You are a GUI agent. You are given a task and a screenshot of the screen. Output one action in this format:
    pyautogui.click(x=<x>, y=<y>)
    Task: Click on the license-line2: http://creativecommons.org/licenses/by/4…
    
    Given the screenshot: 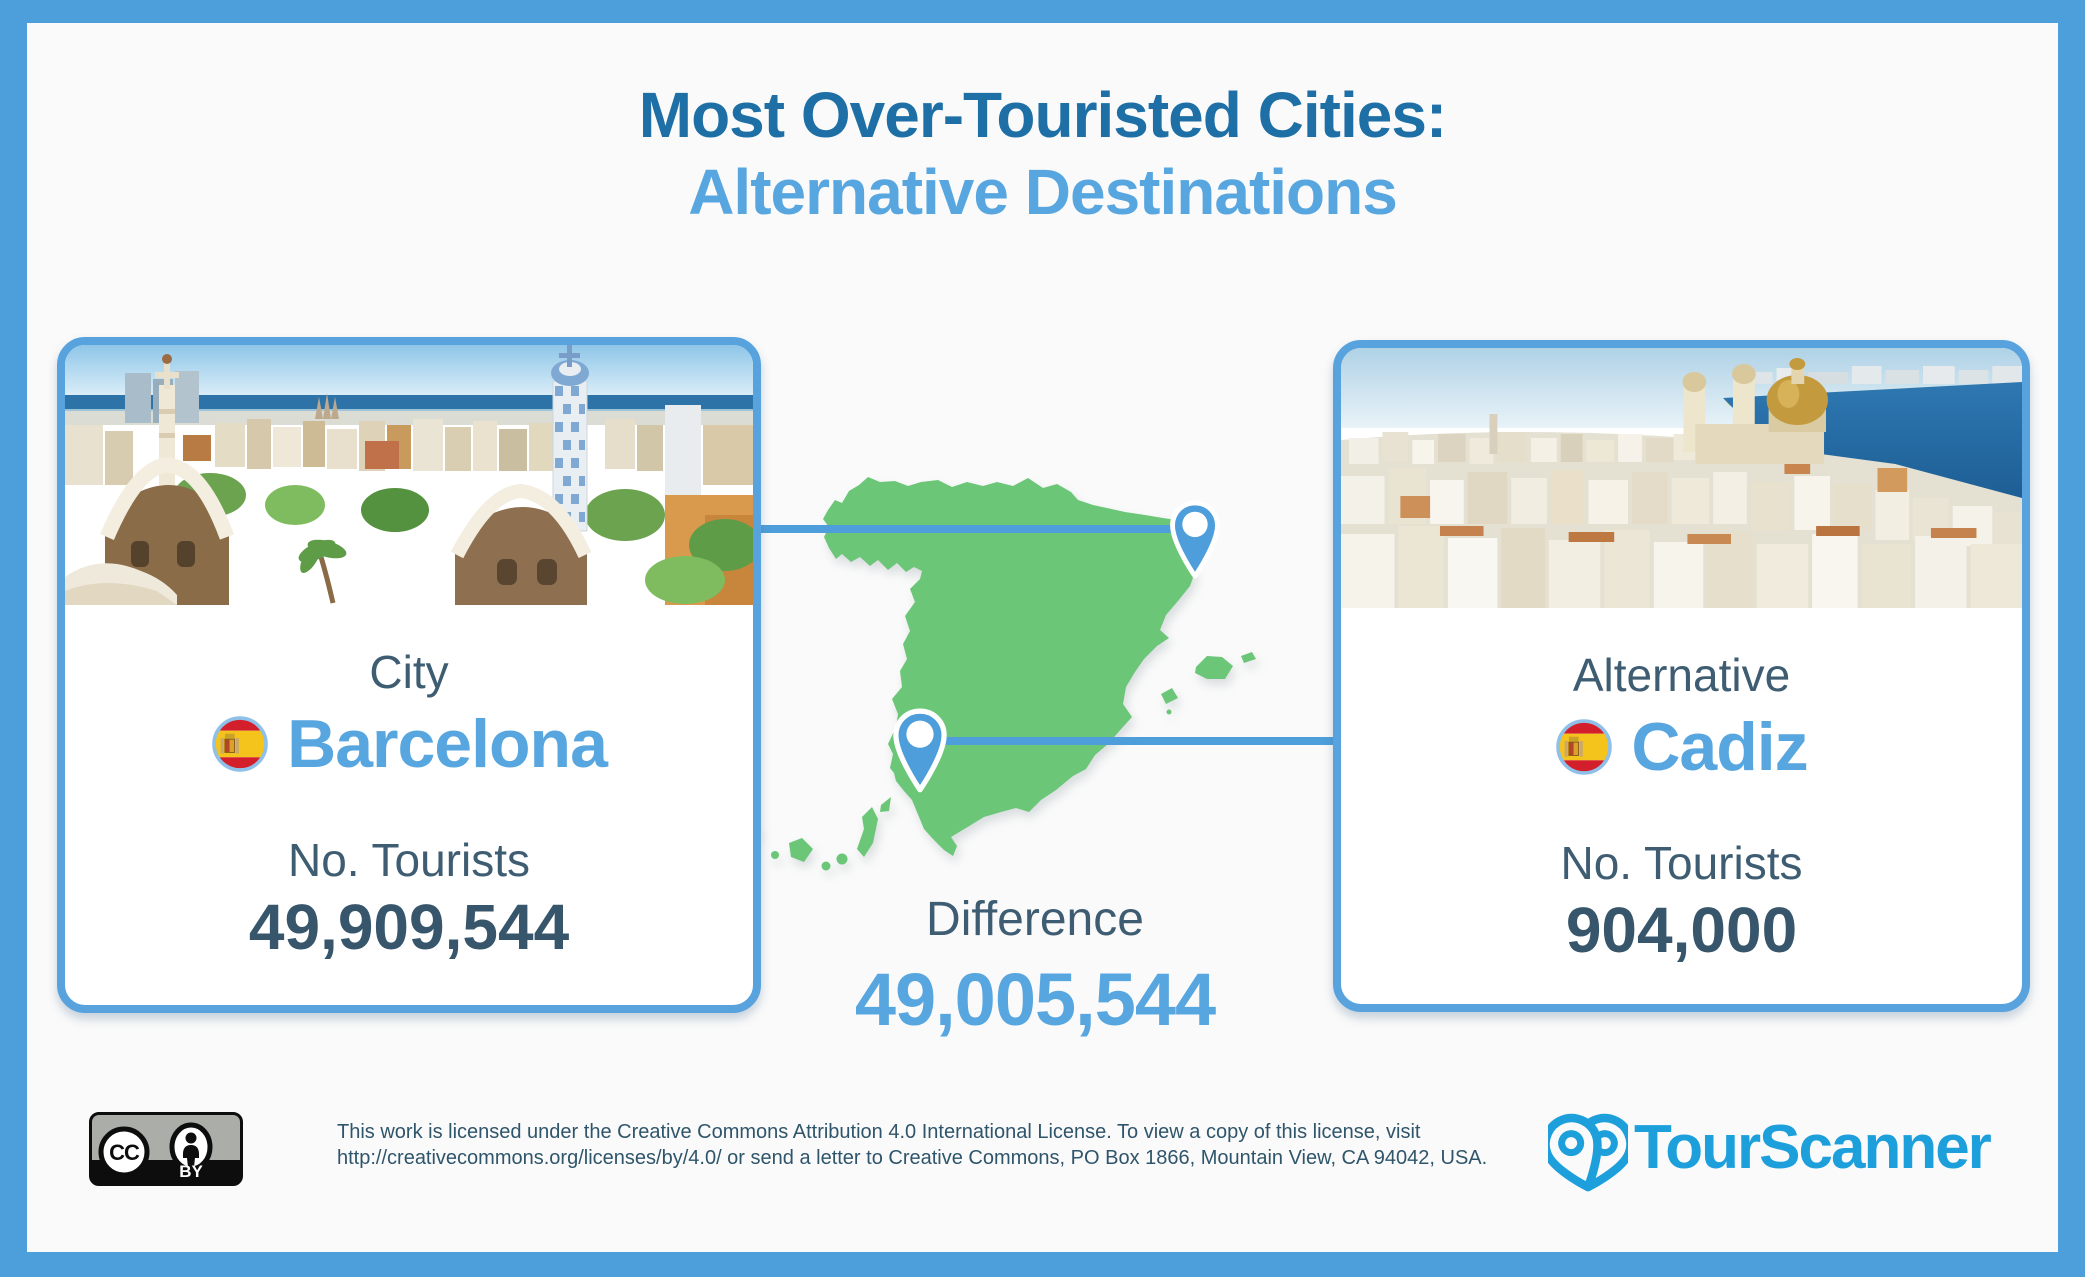 What is the action you would take?
    pyautogui.click(x=912, y=1158)
    